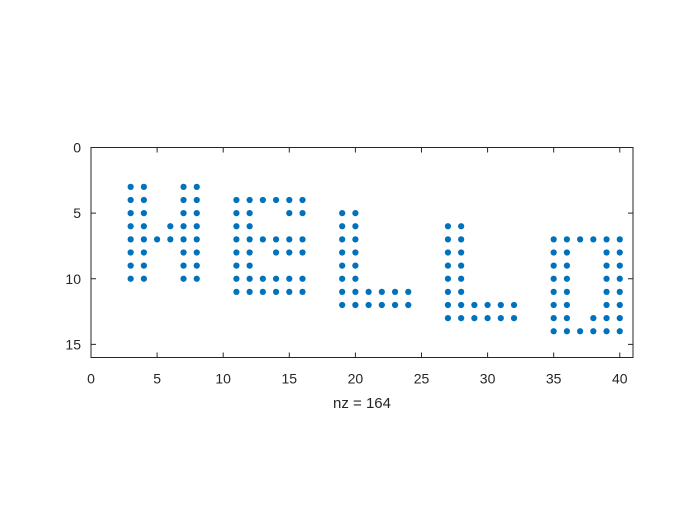  I want to click on x-tick-label: 15, so click(290, 379).